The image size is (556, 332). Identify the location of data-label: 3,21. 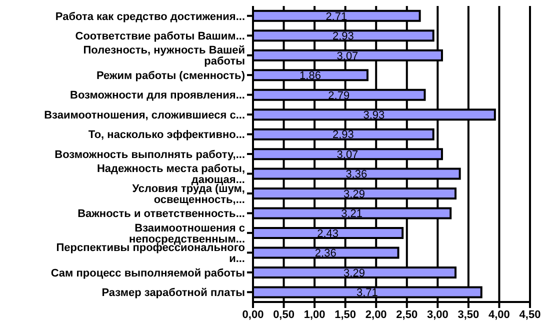
(352, 214).